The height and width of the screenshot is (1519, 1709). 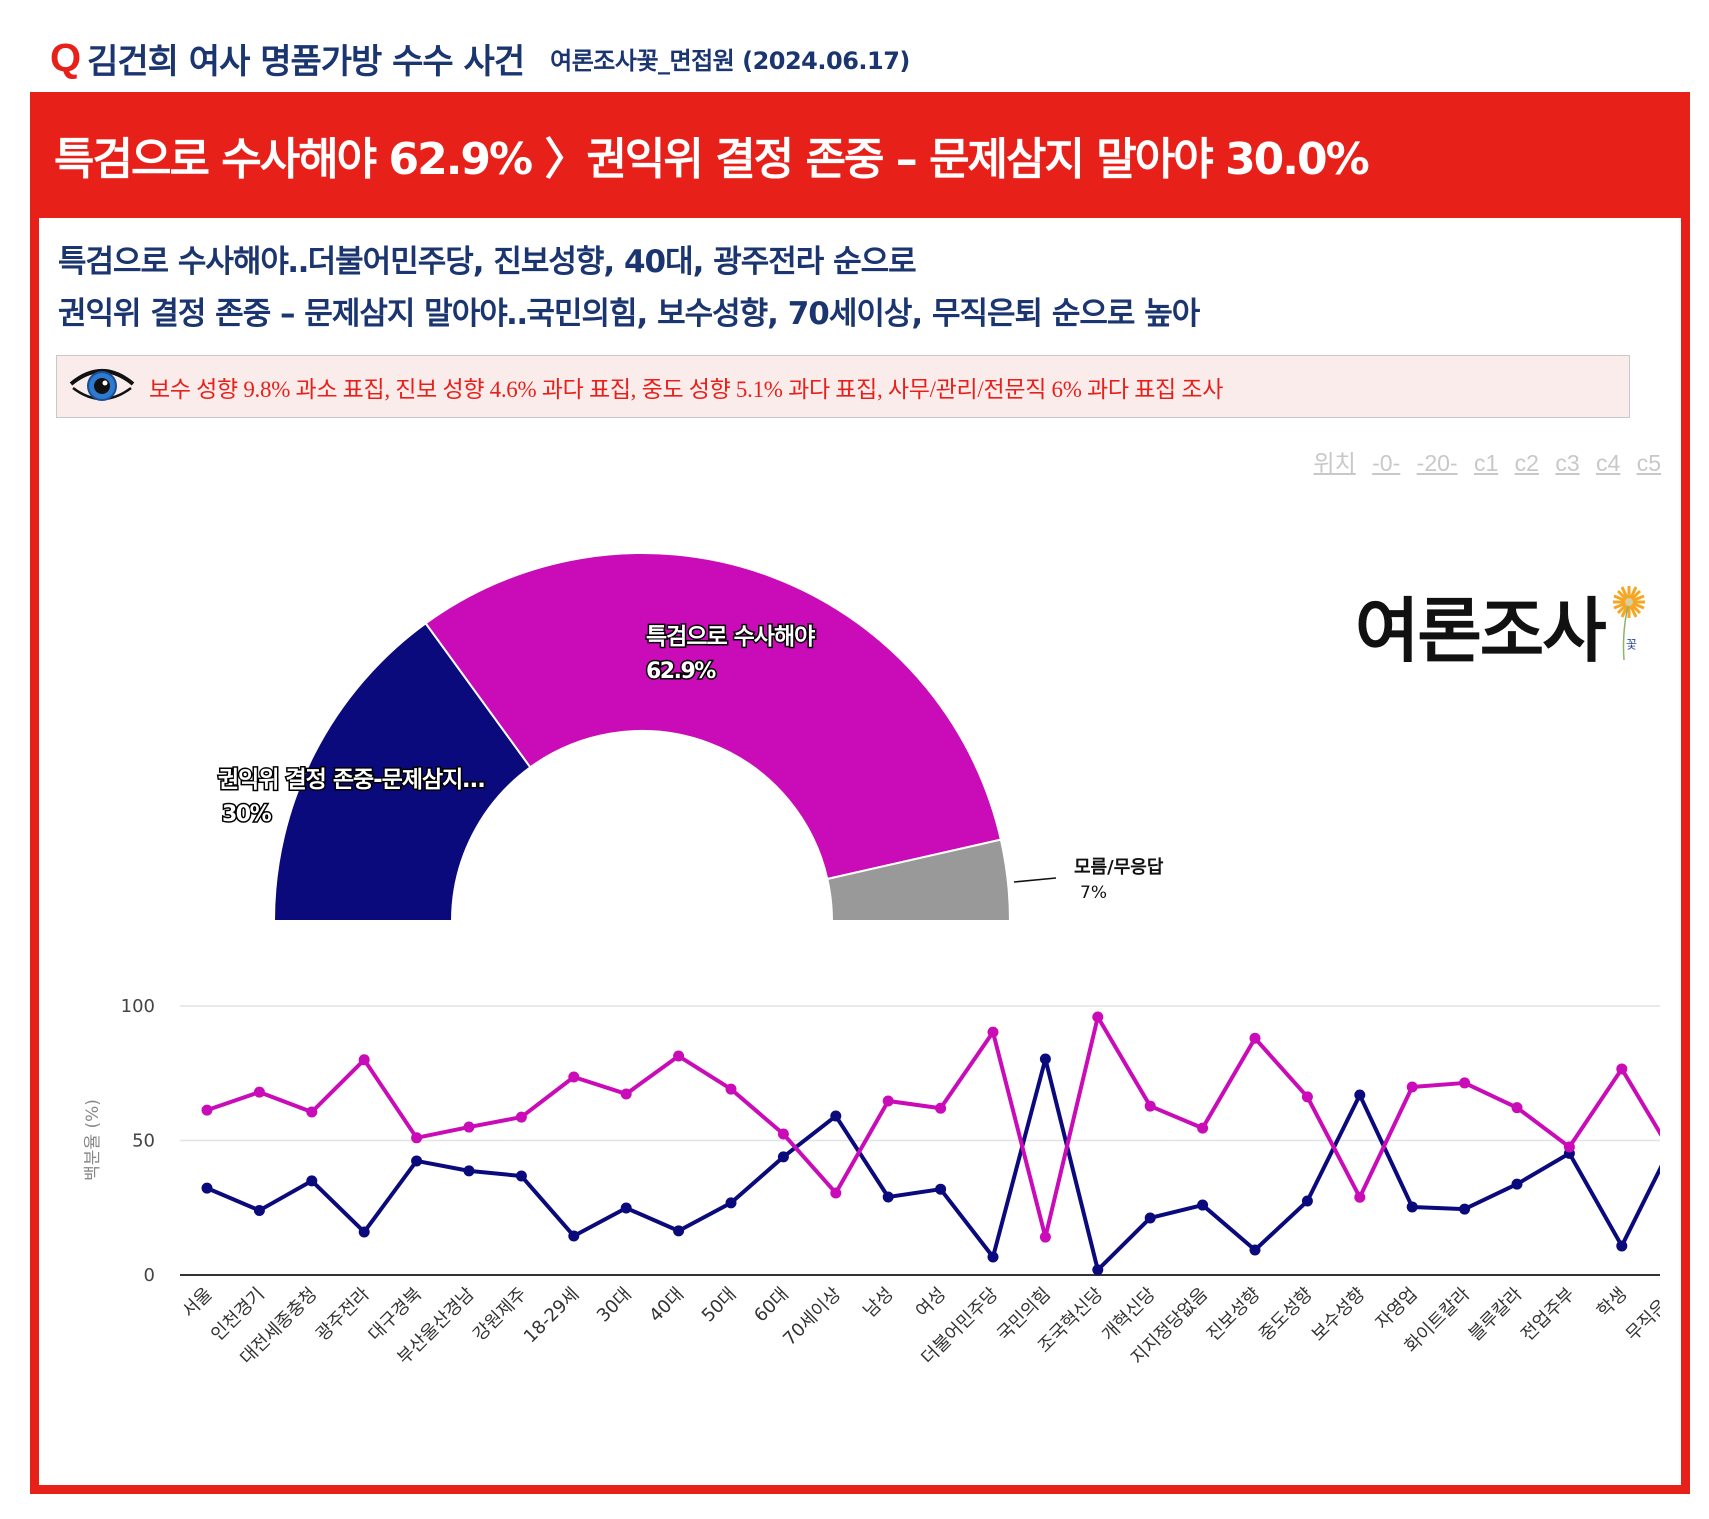 I want to click on eye-icon, so click(x=102, y=387).